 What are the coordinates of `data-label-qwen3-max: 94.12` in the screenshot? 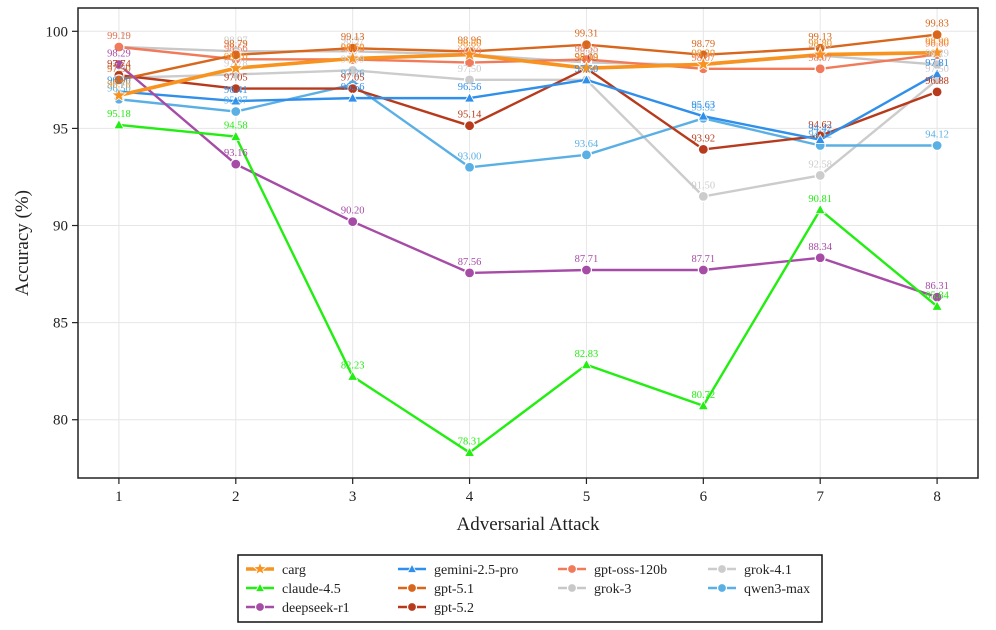 It's located at (820, 135).